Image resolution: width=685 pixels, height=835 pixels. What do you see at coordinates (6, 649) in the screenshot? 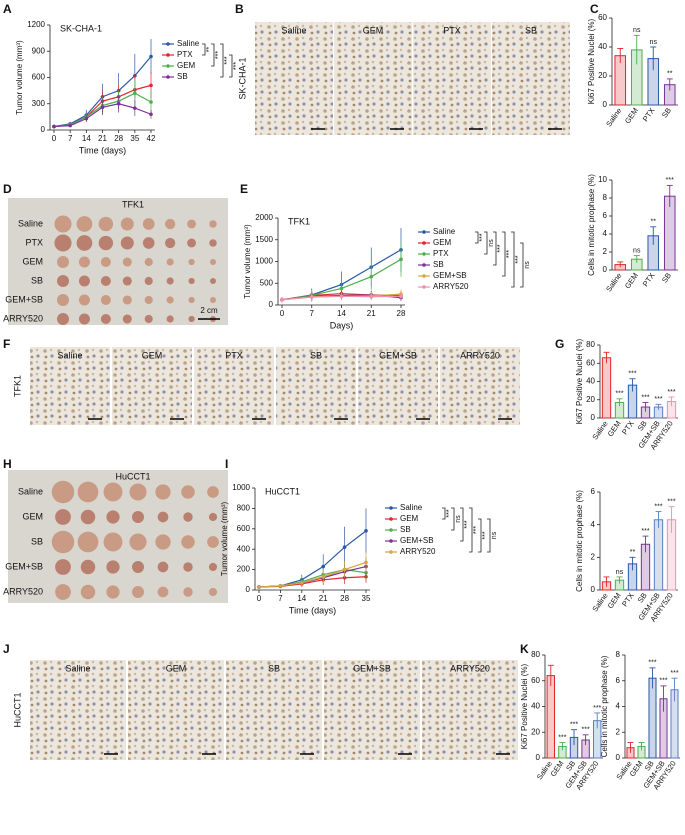
I see `panel-letter: J` at bounding box center [6, 649].